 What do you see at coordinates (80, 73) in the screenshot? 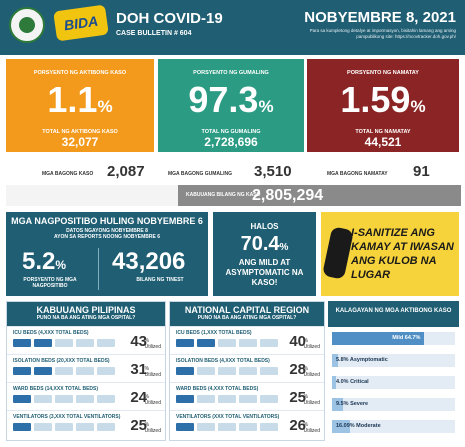
I see `active-label: PORSYENTO NG AKTIBONG KASO` at bounding box center [80, 73].